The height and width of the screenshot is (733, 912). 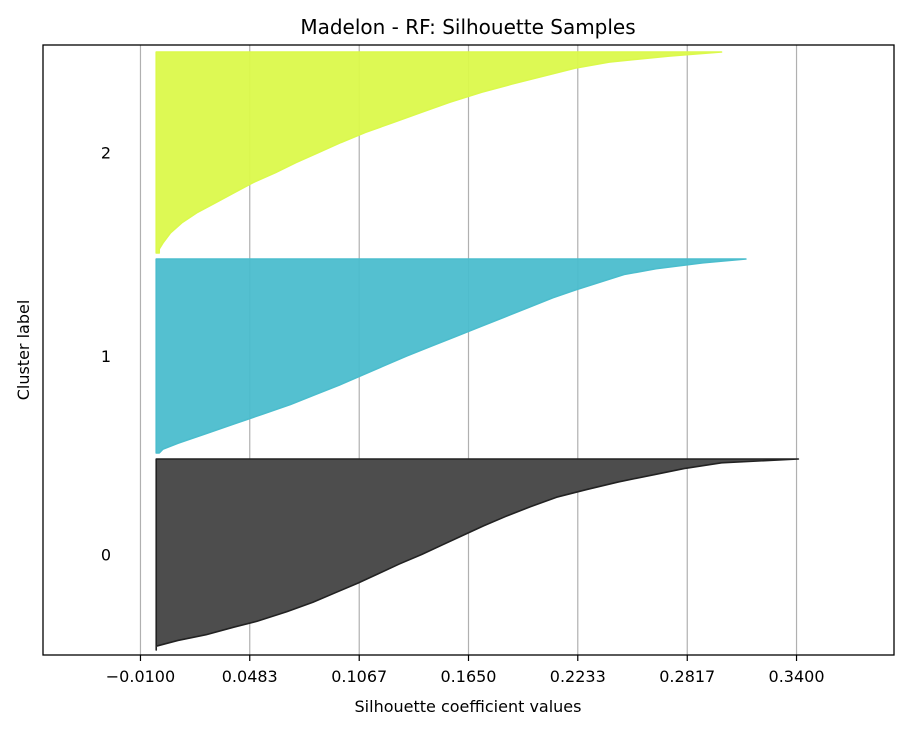 What do you see at coordinates (797, 676) in the screenshot?
I see `x-tick-label-6: 0.3400` at bounding box center [797, 676].